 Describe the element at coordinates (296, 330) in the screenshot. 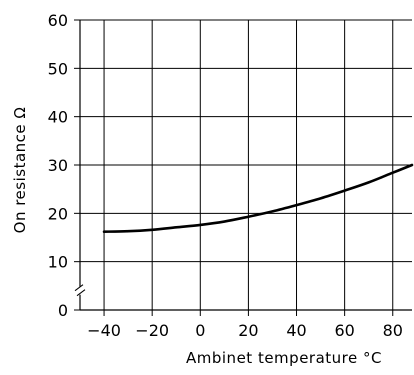

I see `x-tick-label: 40` at that location.